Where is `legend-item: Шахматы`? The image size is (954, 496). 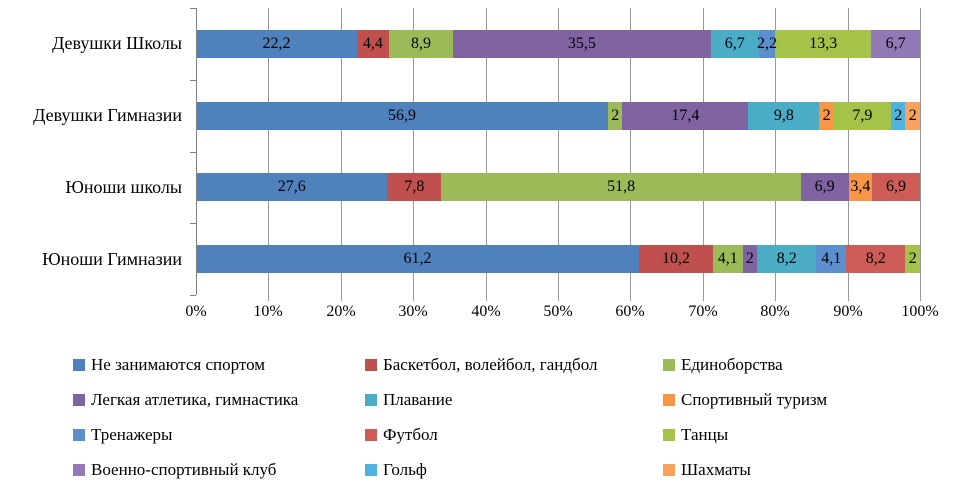
legend-item: Шахматы is located at coordinates (707, 470).